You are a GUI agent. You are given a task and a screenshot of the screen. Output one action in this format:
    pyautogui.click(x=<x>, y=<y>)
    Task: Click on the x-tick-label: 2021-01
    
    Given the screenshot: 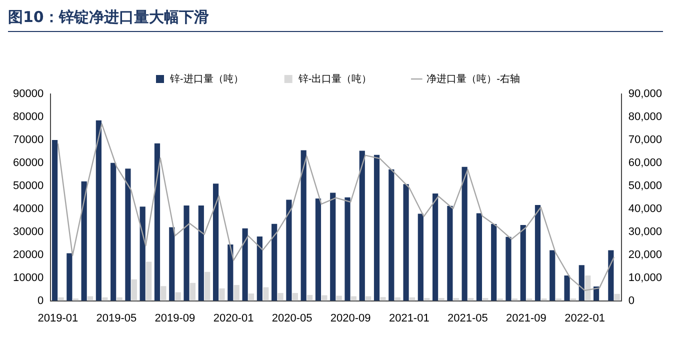 What is the action you would take?
    pyautogui.click(x=409, y=318)
    